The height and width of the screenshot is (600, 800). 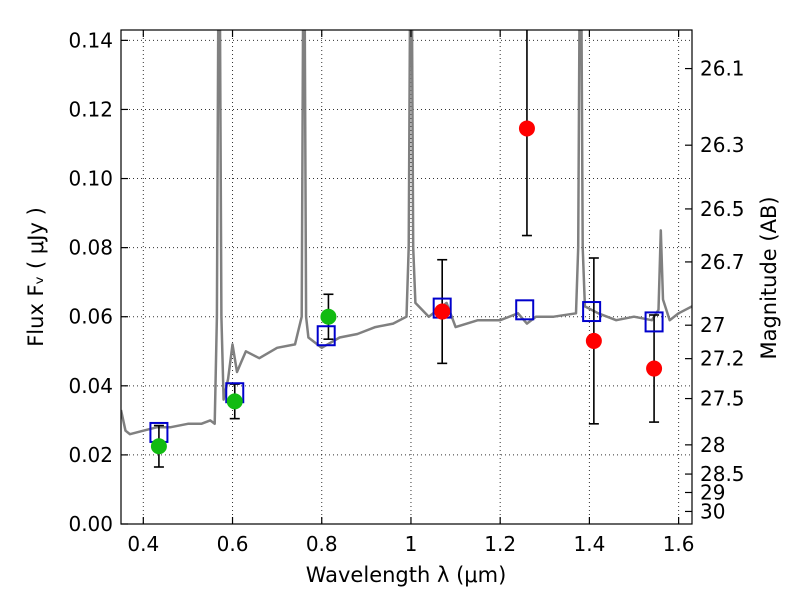 I want to click on mag-tick-label: 26.3, so click(x=722, y=145).